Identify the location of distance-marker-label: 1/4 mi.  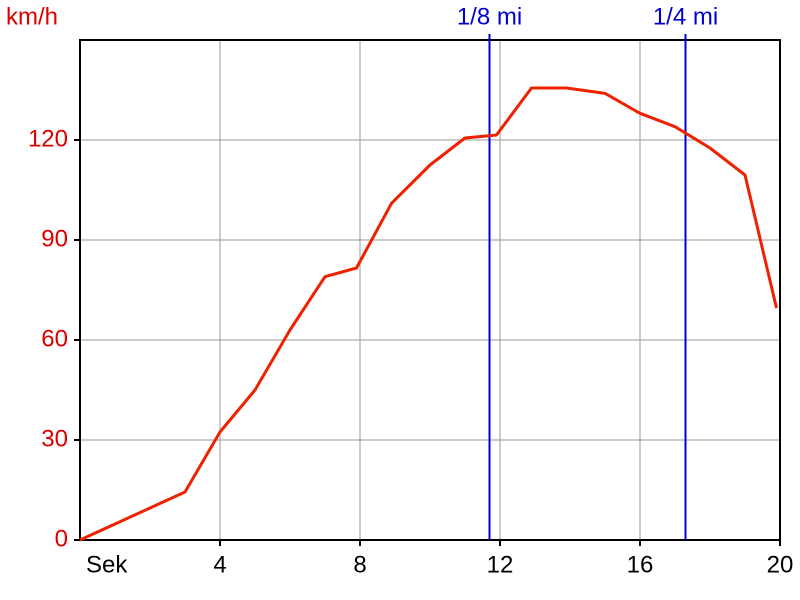
(685, 16).